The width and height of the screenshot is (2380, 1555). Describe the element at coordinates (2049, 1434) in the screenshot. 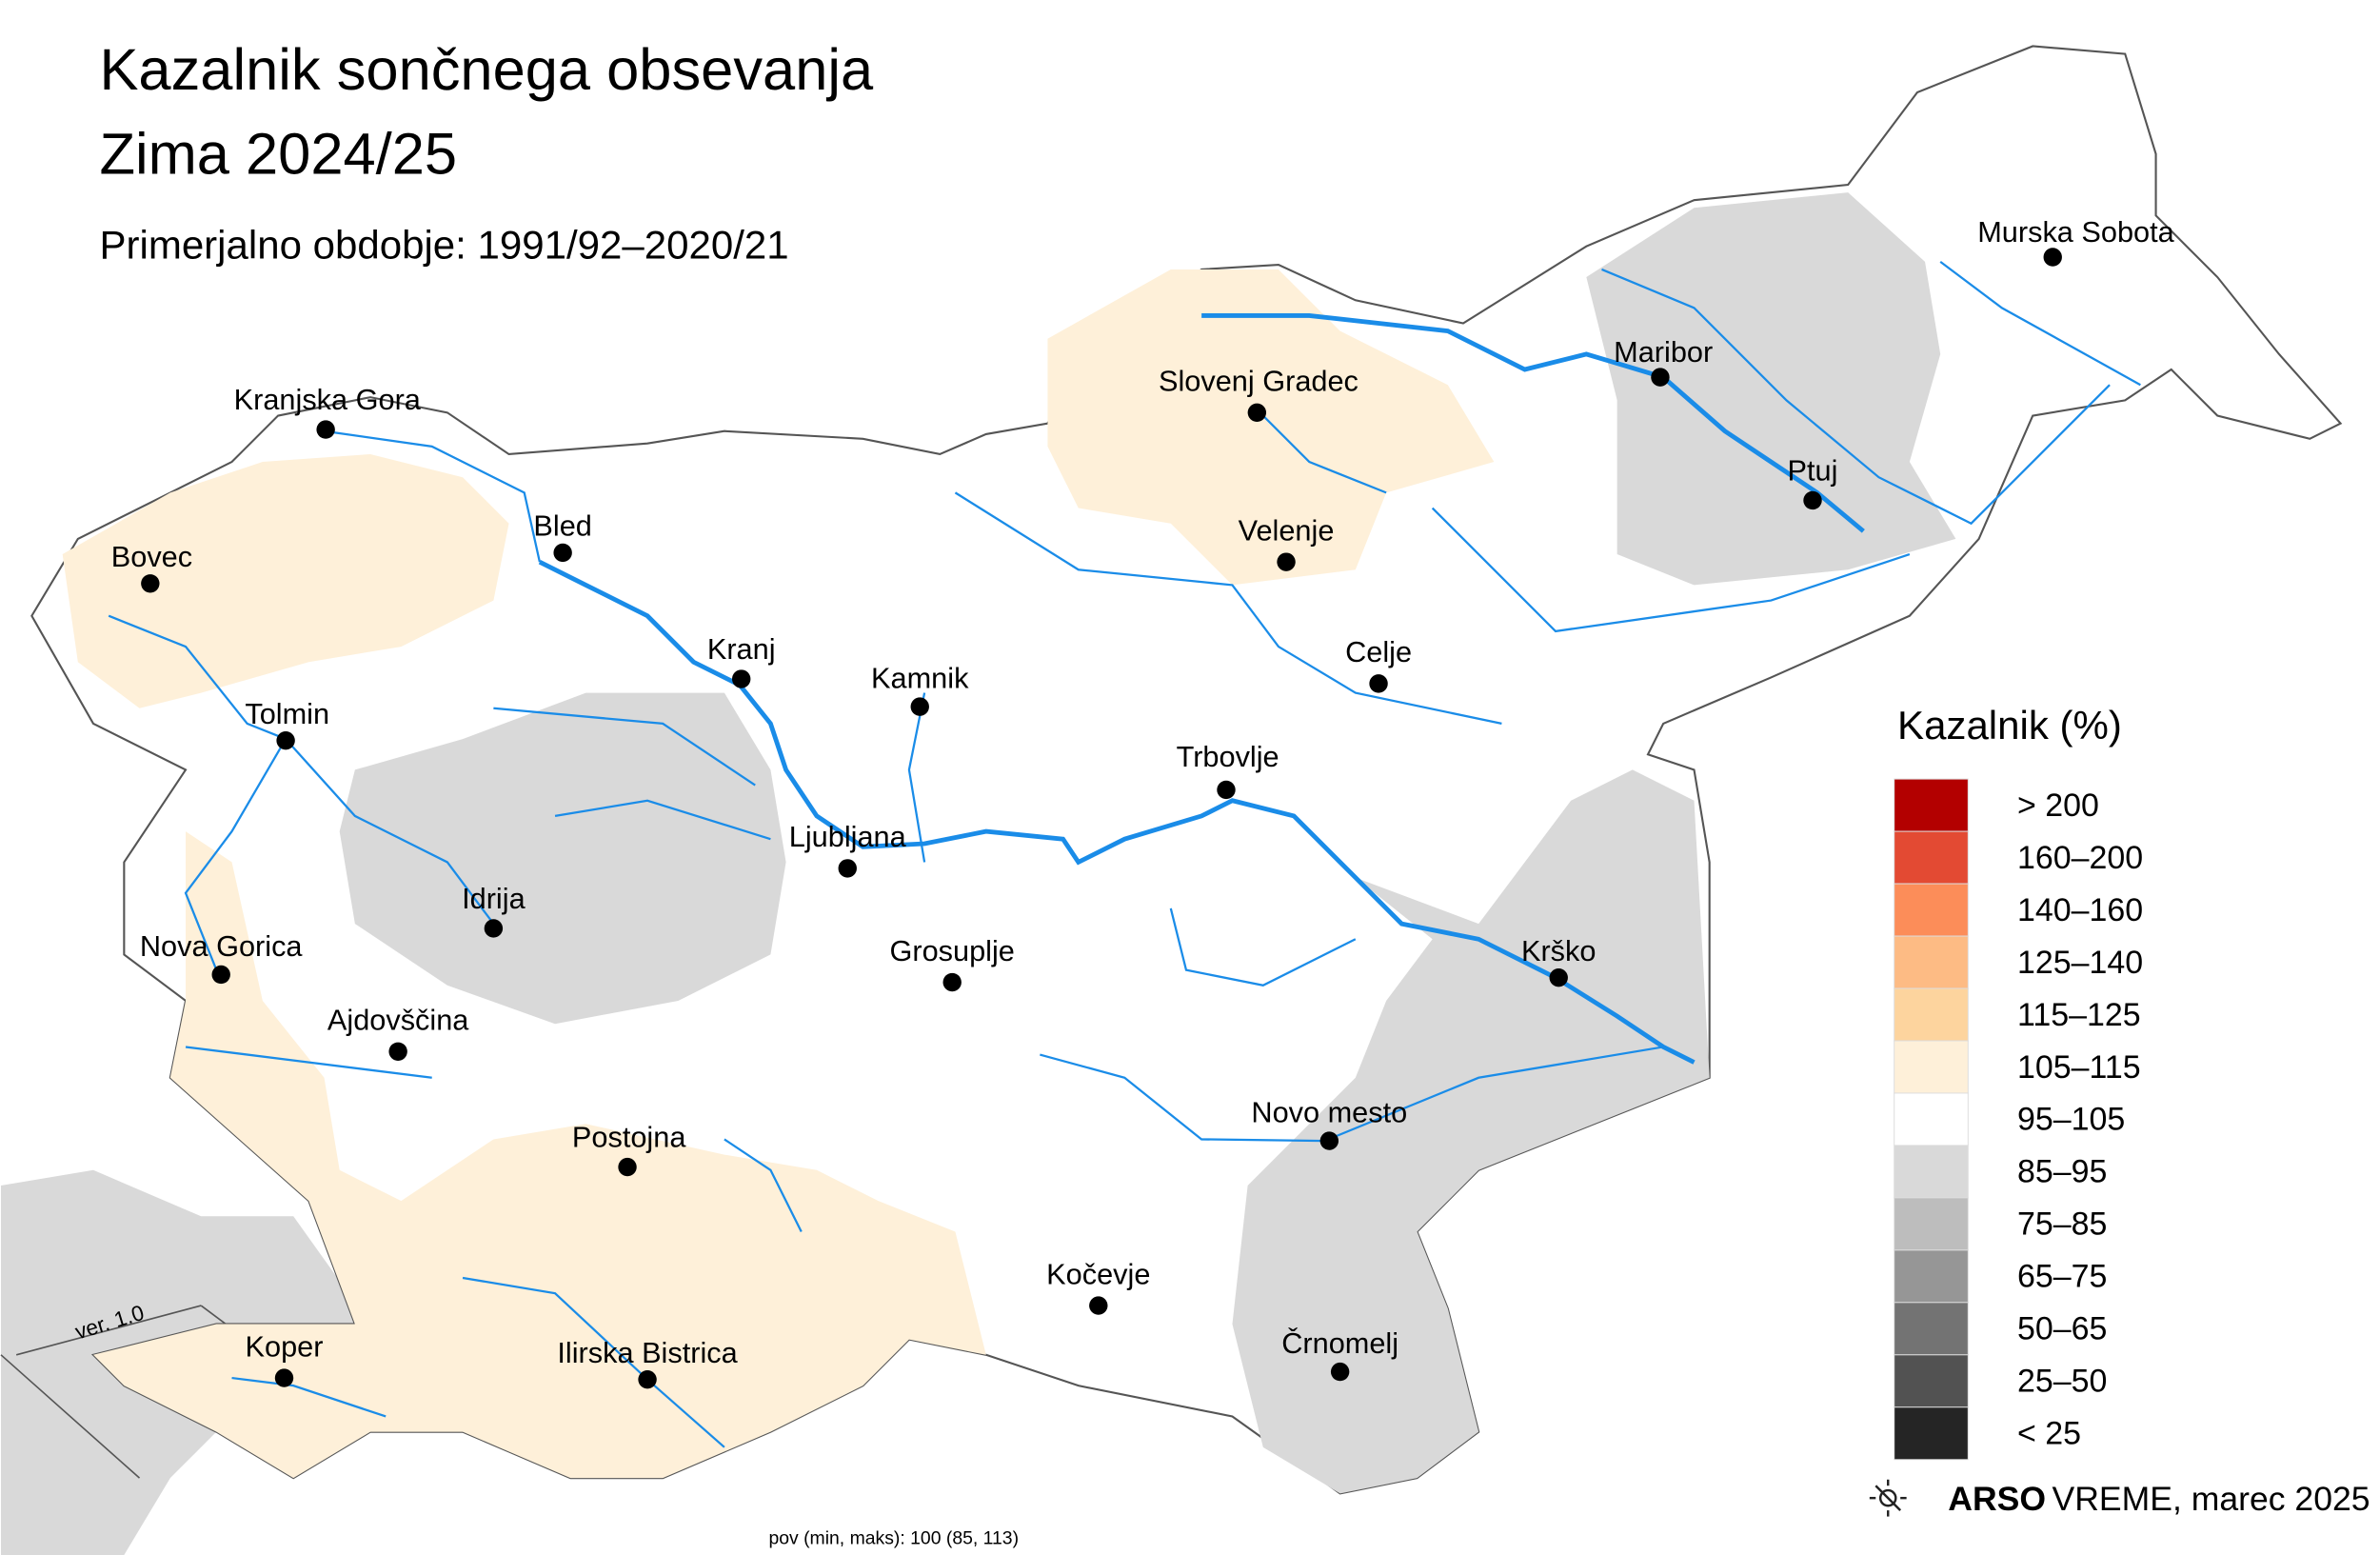

I see `legend-label: < 25` at that location.